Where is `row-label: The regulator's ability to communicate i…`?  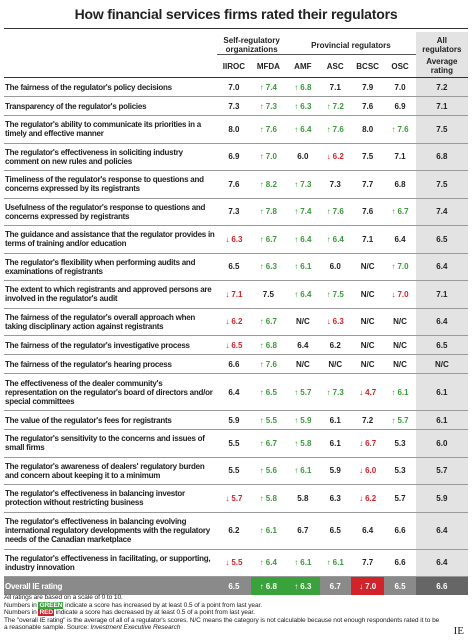 row-label: The regulator's ability to communicate i… is located at coordinates (111, 129).